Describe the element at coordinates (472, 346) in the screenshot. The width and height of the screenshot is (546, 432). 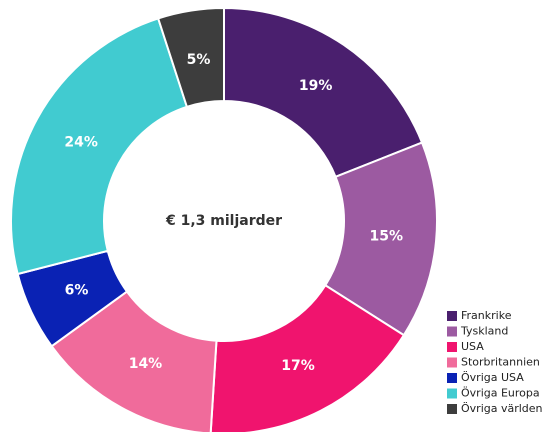
I see `legend-label: USA` at that location.